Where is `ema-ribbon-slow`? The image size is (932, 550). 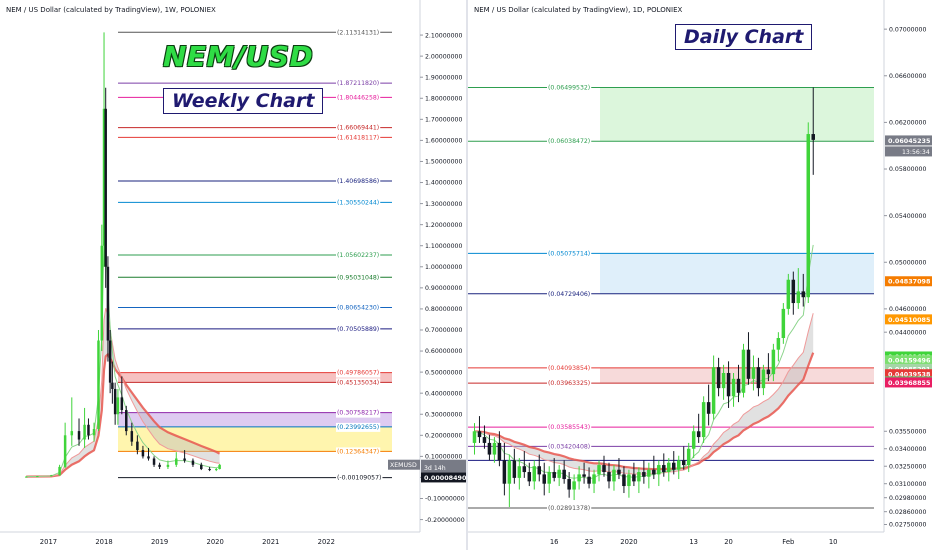
ema-ribbon-slow is located at coordinates (123, 415).